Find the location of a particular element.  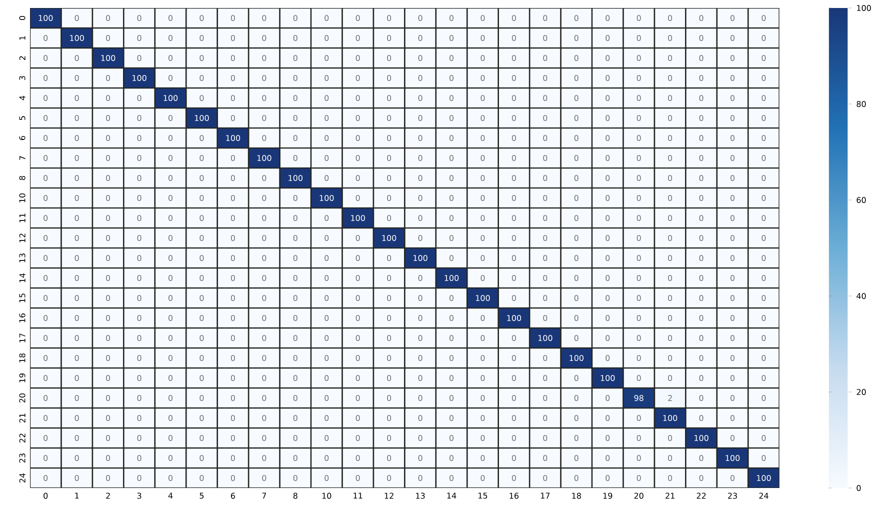

x-tick-label: 2 is located at coordinates (108, 495).